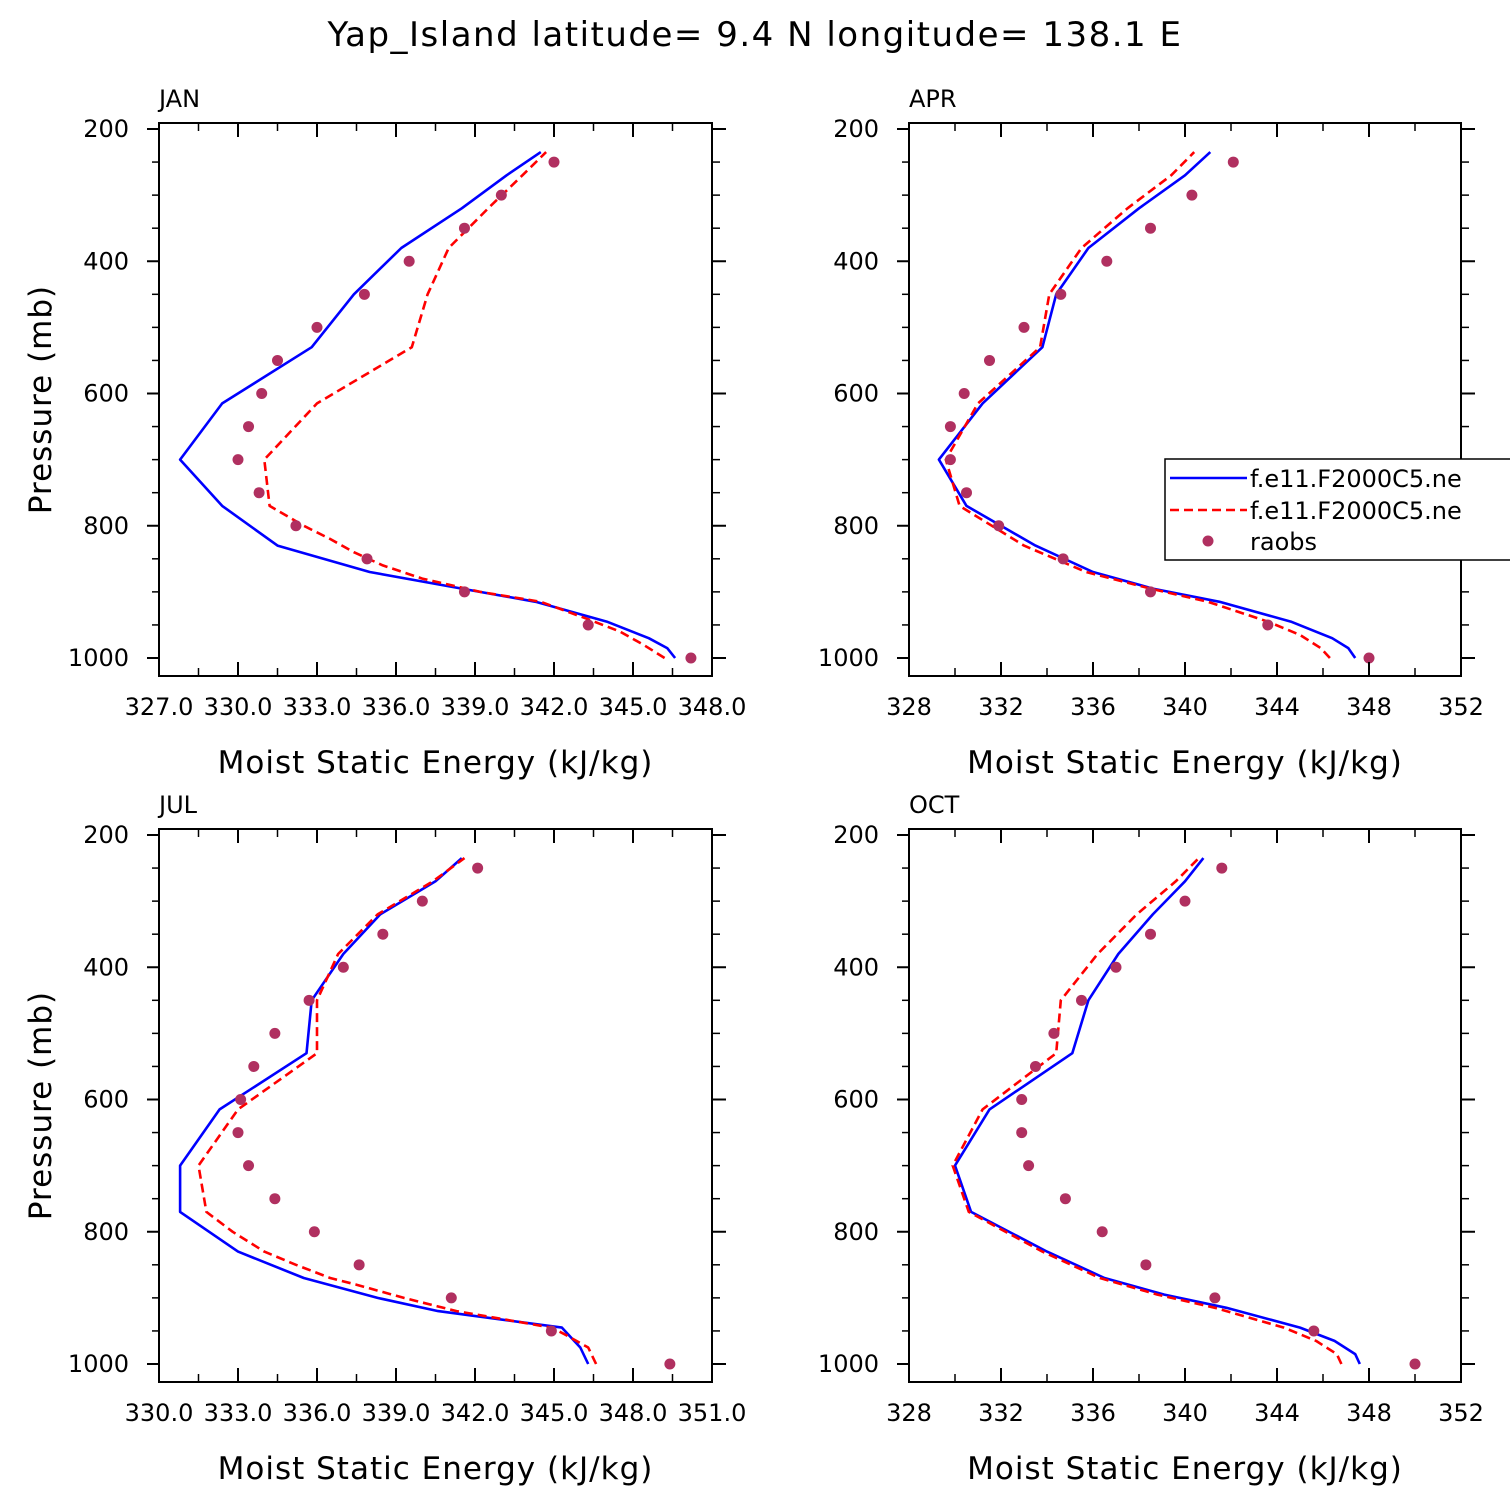 This screenshot has width=1510, height=1510. I want to click on panel-label: JAN, so click(178, 99).